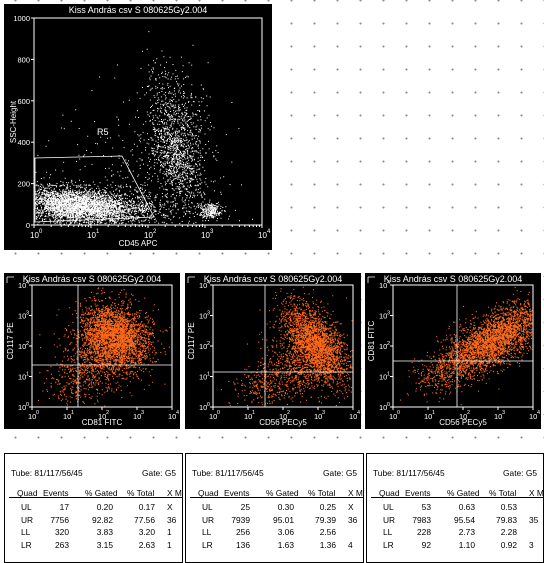  Describe the element at coordinates (388, 283) in the screenshot. I see `y-tick-exponent: 4` at that location.